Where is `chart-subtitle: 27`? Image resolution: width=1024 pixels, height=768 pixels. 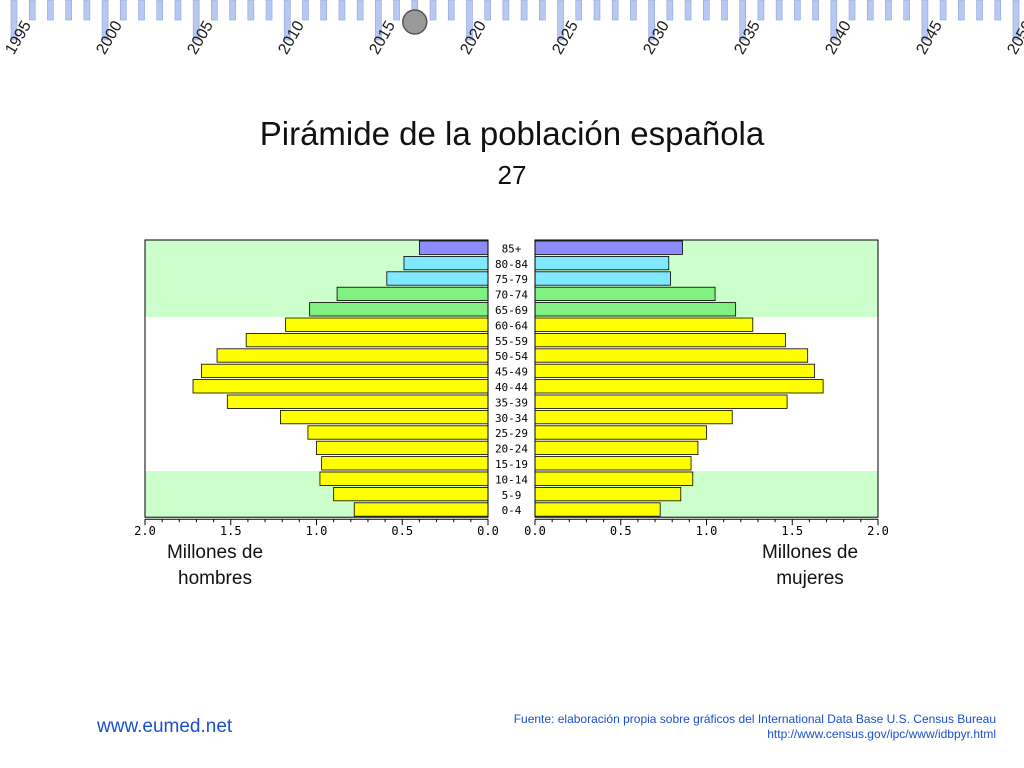
chart-subtitle: 27 is located at coordinates (512, 175).